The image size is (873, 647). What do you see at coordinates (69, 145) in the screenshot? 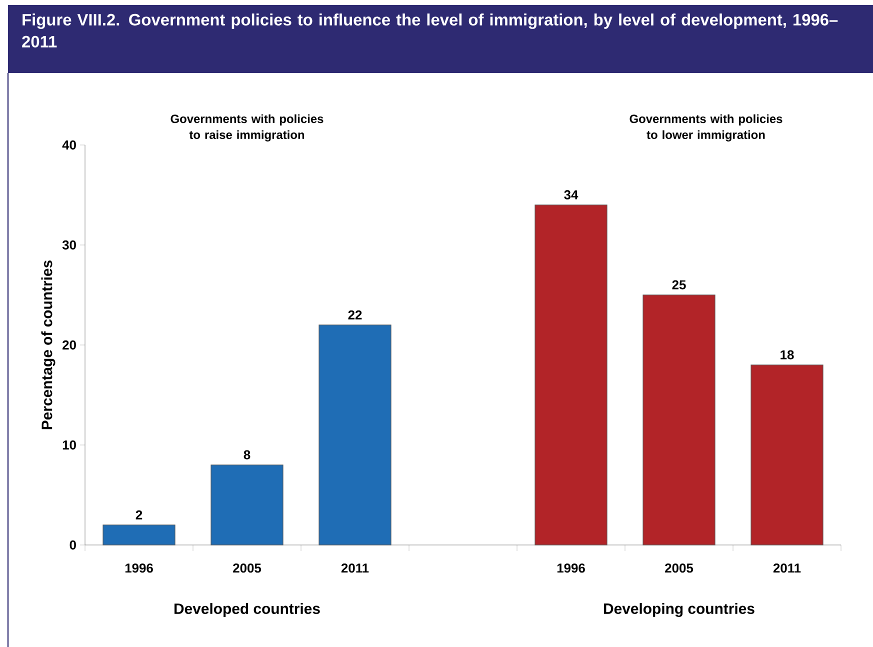
I see `y-tick-label: 40` at bounding box center [69, 145].